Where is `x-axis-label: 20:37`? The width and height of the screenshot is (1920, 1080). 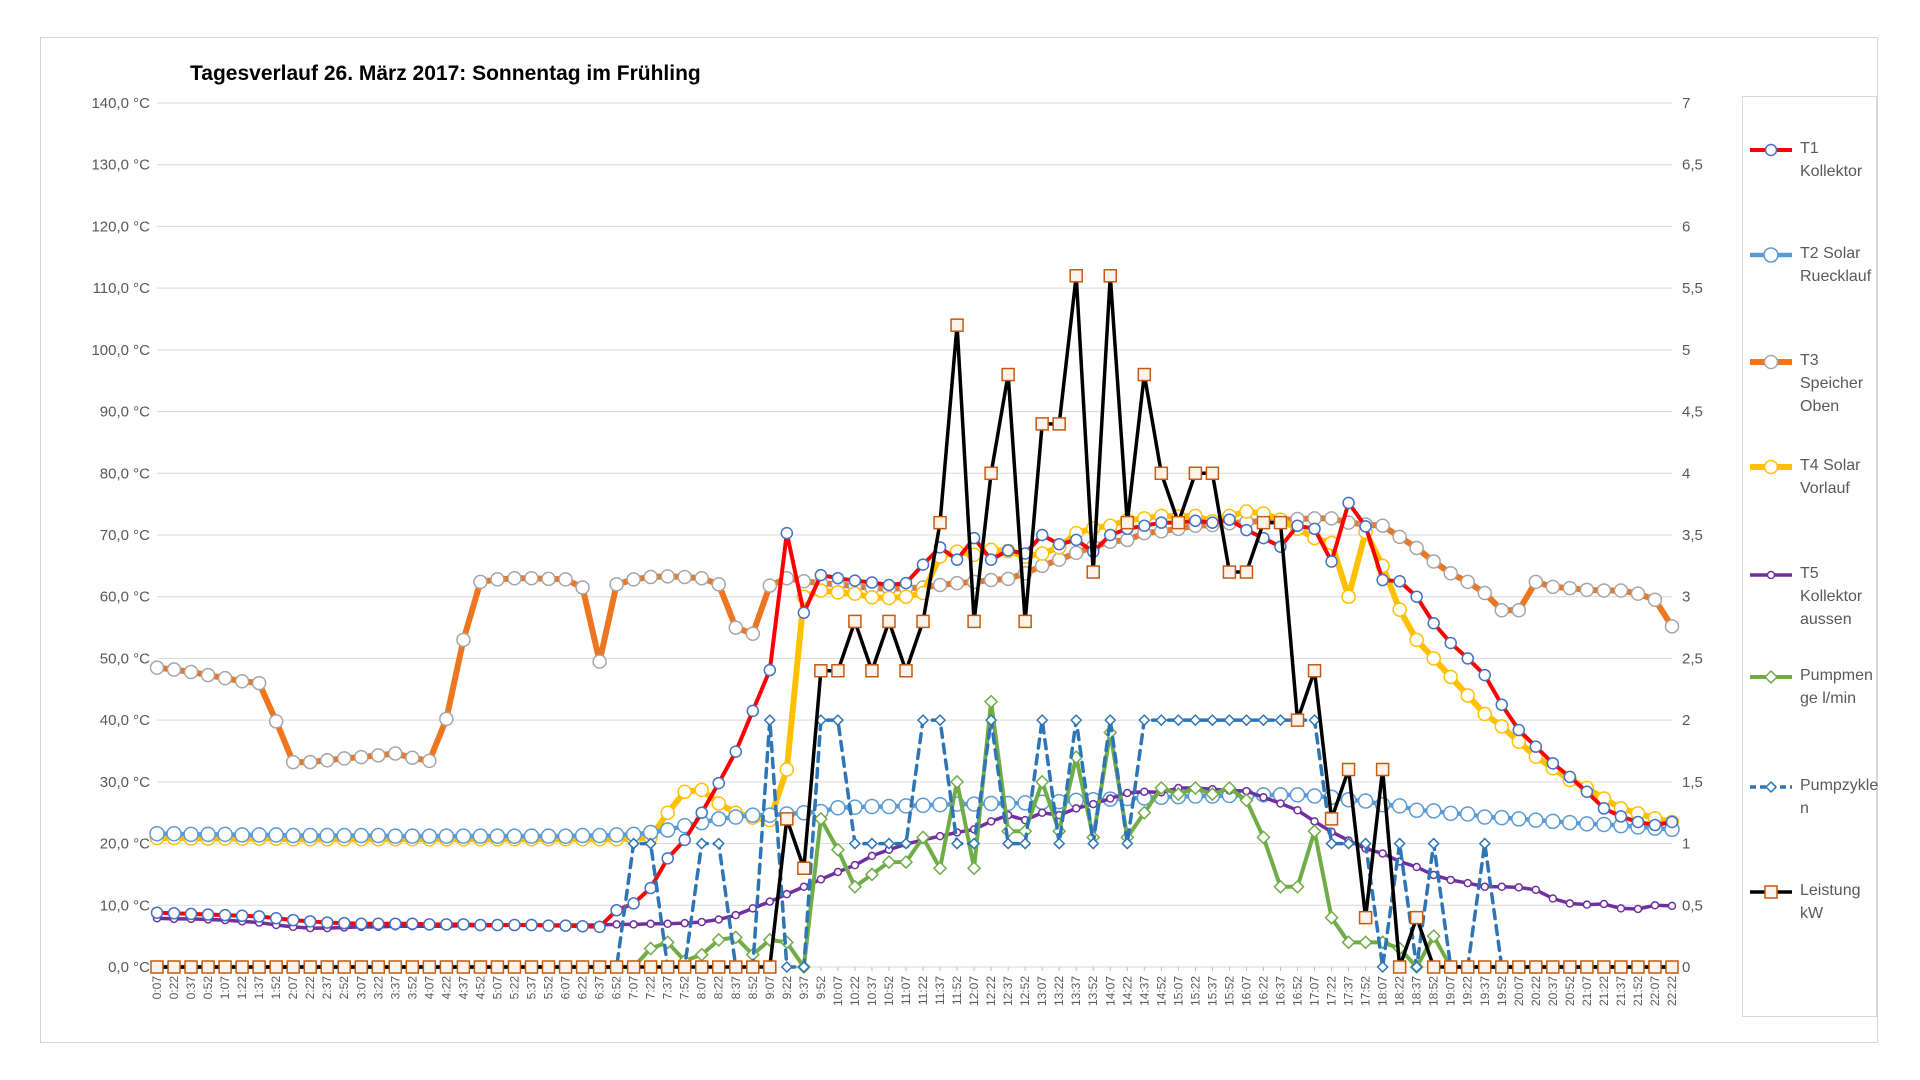
x-axis-label: 20:37 is located at coordinates (1553, 991).